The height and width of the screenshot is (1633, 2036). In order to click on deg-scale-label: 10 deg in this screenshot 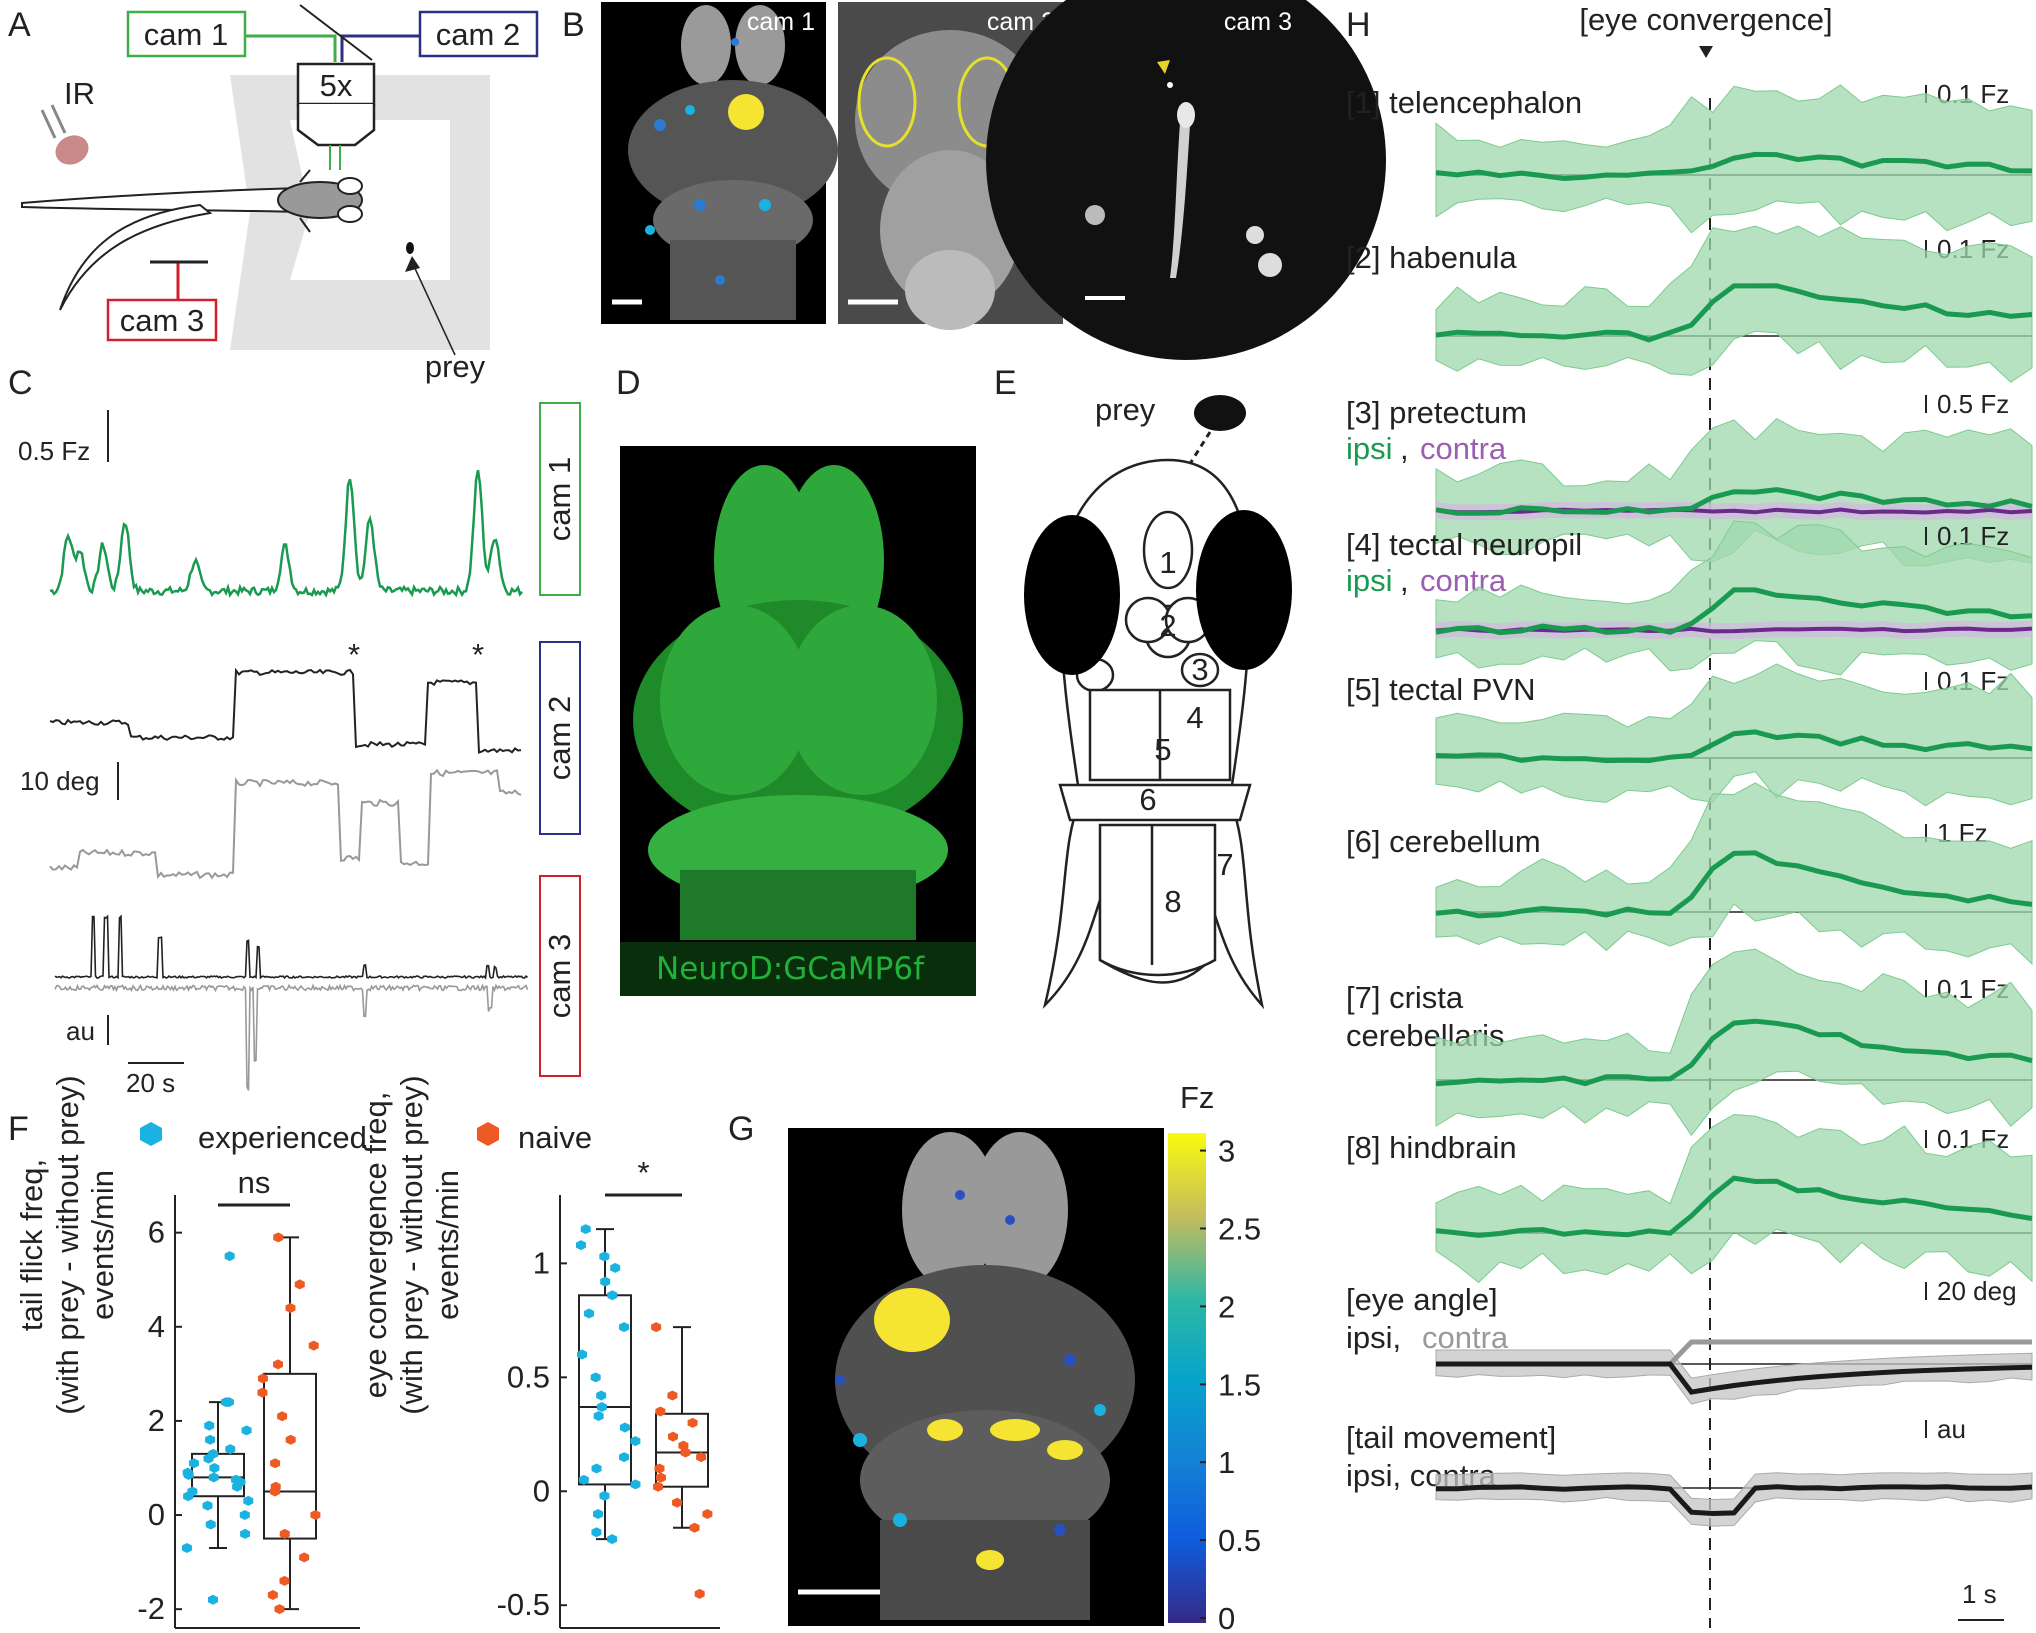, I will do `click(60, 781)`.